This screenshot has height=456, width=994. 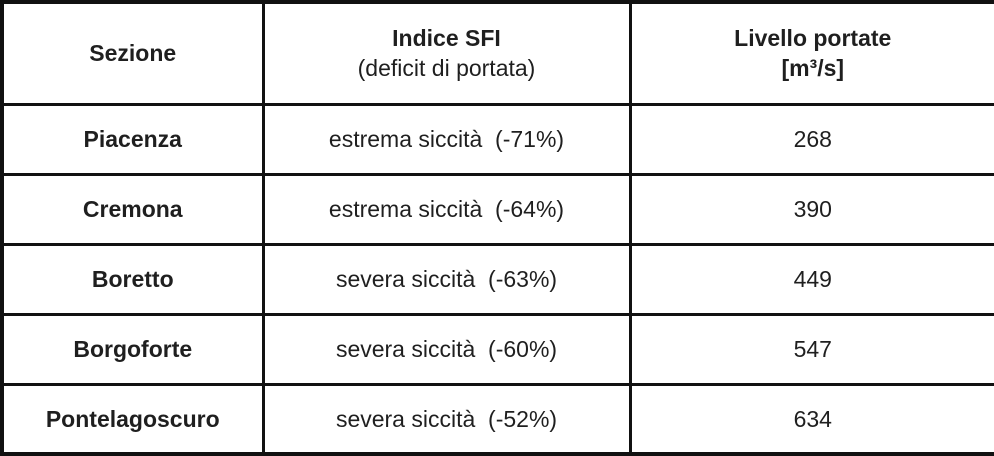 What do you see at coordinates (446, 139) in the screenshot?
I see `cell-indice-sfi: estrema siccità (-71%)` at bounding box center [446, 139].